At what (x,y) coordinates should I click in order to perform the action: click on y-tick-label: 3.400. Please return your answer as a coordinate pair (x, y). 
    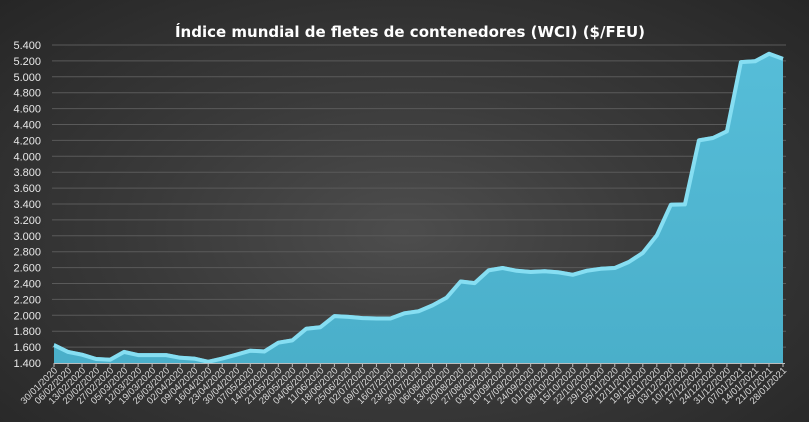
    Looking at the image, I should click on (27, 205).